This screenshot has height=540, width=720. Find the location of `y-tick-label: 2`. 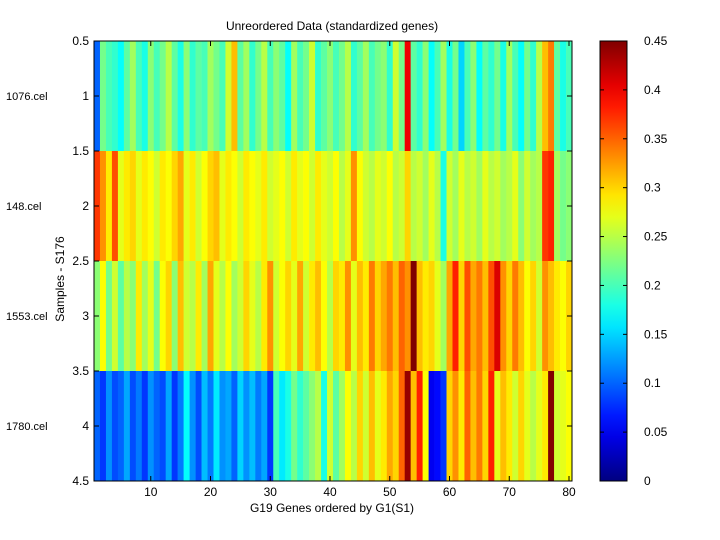

y-tick-label: 2 is located at coordinates (85, 206).